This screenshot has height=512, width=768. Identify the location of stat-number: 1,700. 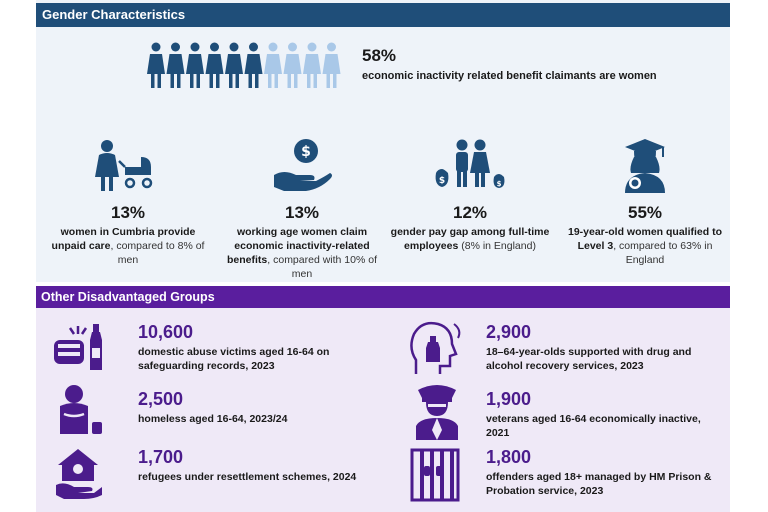
(161, 457).